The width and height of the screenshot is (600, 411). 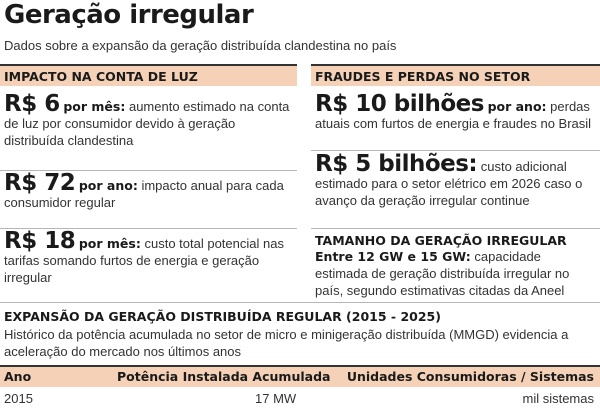 What do you see at coordinates (108, 185) in the screenshot?
I see `impact-unit: por ano:` at bounding box center [108, 185].